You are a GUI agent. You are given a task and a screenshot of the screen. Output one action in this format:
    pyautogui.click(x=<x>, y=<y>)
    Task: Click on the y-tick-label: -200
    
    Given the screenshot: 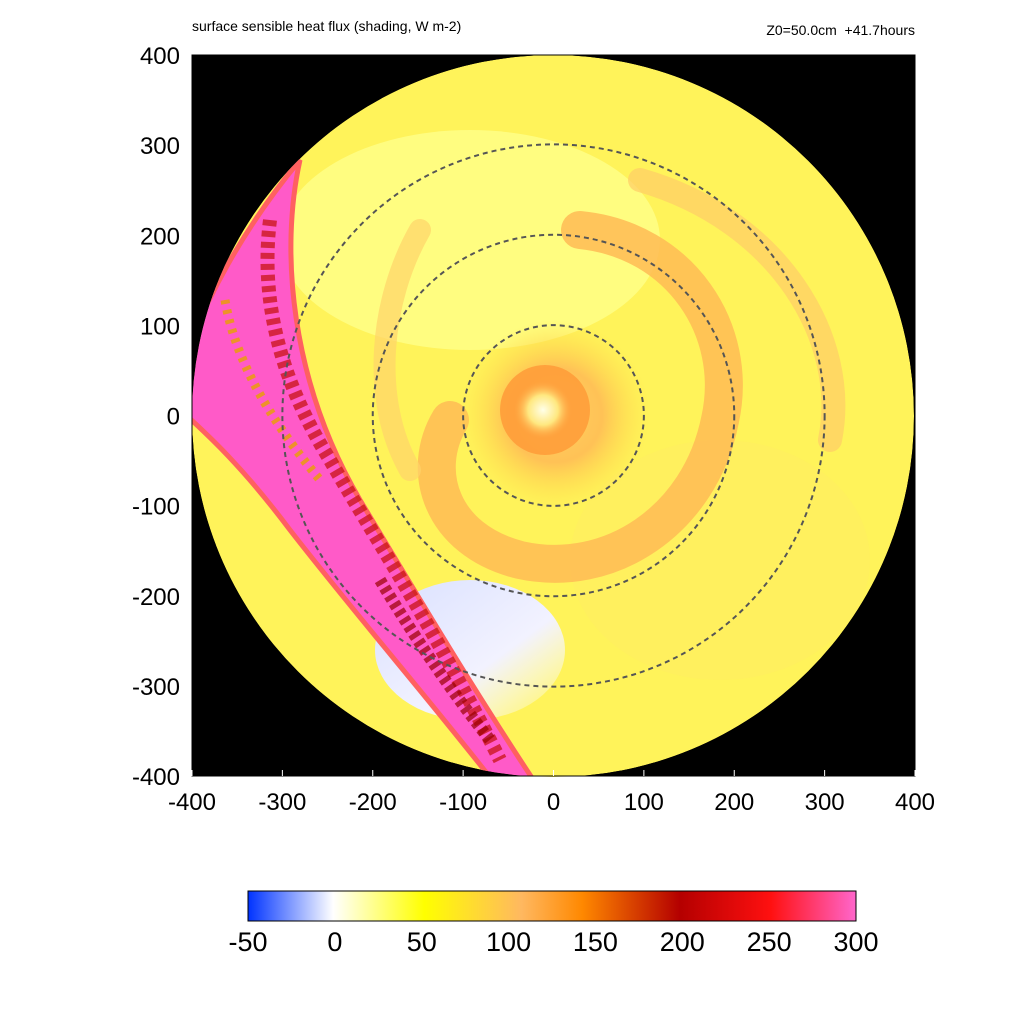 What is the action you would take?
    pyautogui.click(x=156, y=597)
    